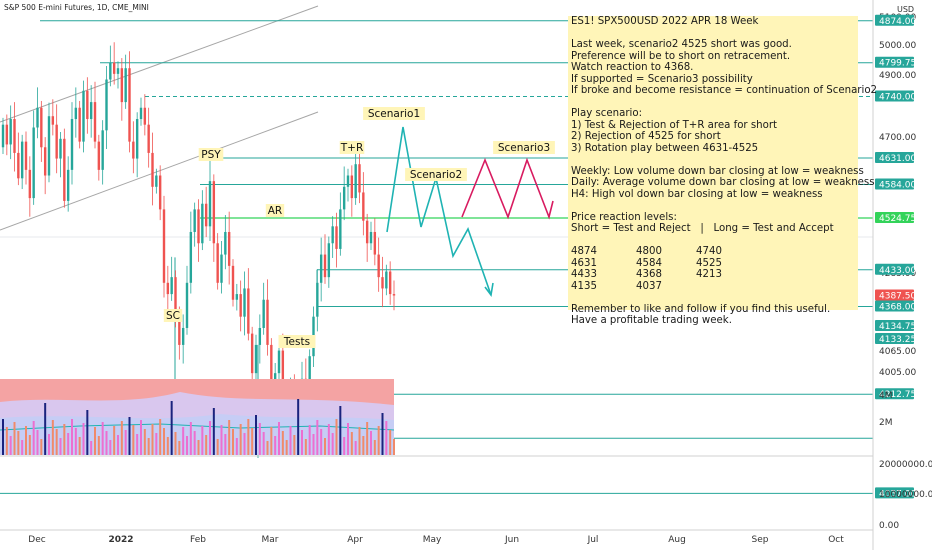 The width and height of the screenshot is (932, 550). What do you see at coordinates (198, 540) in the screenshot?
I see `time-tick-label: Feb` at bounding box center [198, 540].